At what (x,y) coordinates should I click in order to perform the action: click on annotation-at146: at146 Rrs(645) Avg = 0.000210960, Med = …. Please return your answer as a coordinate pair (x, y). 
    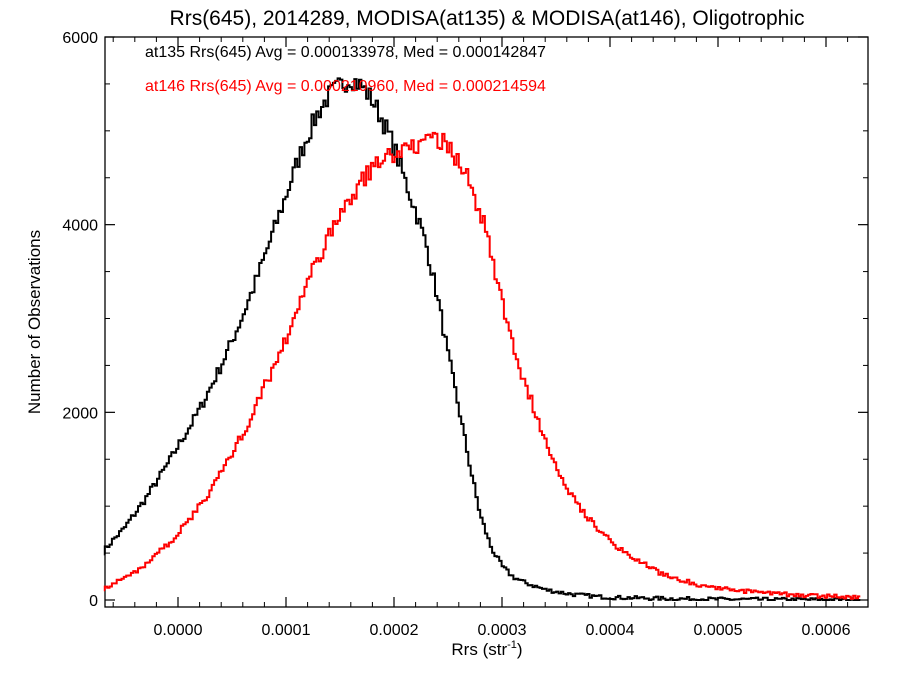
    Looking at the image, I should click on (345, 86).